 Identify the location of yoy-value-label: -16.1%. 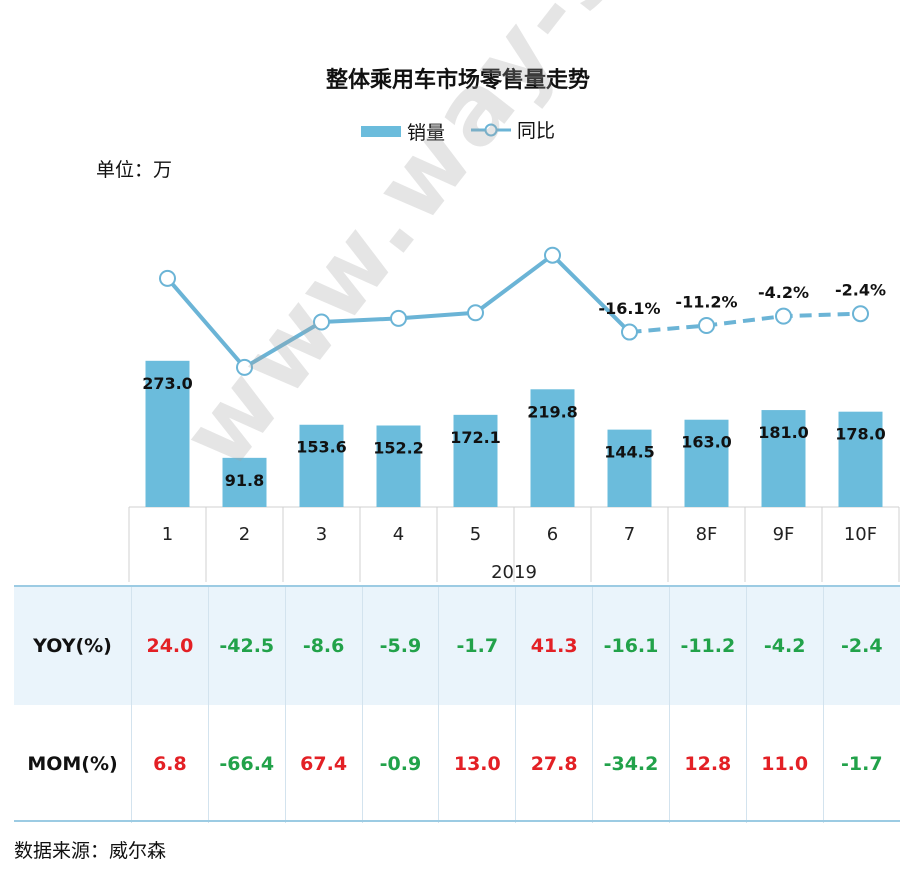
(629, 308).